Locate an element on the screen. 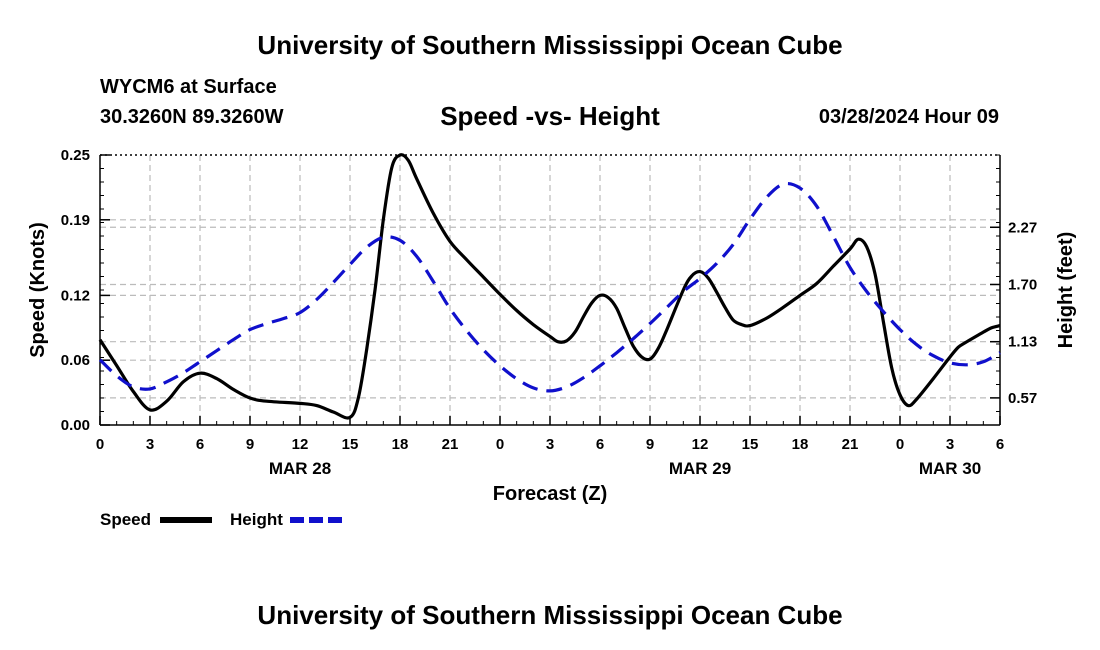 This screenshot has width=1100, height=650. y-left-tick-label: 0.12 is located at coordinates (75, 295).